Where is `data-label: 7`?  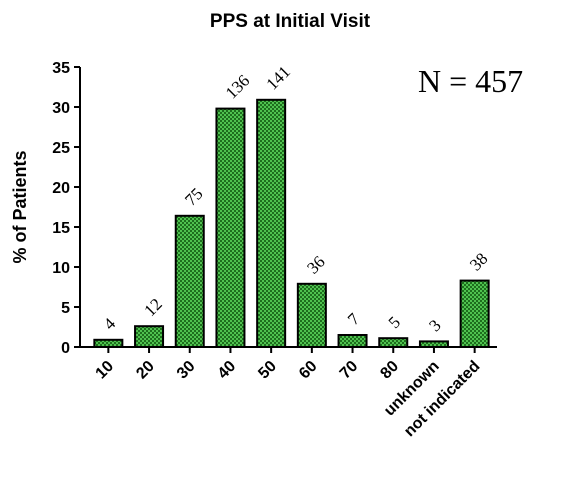 data-label: 7 is located at coordinates (354, 319).